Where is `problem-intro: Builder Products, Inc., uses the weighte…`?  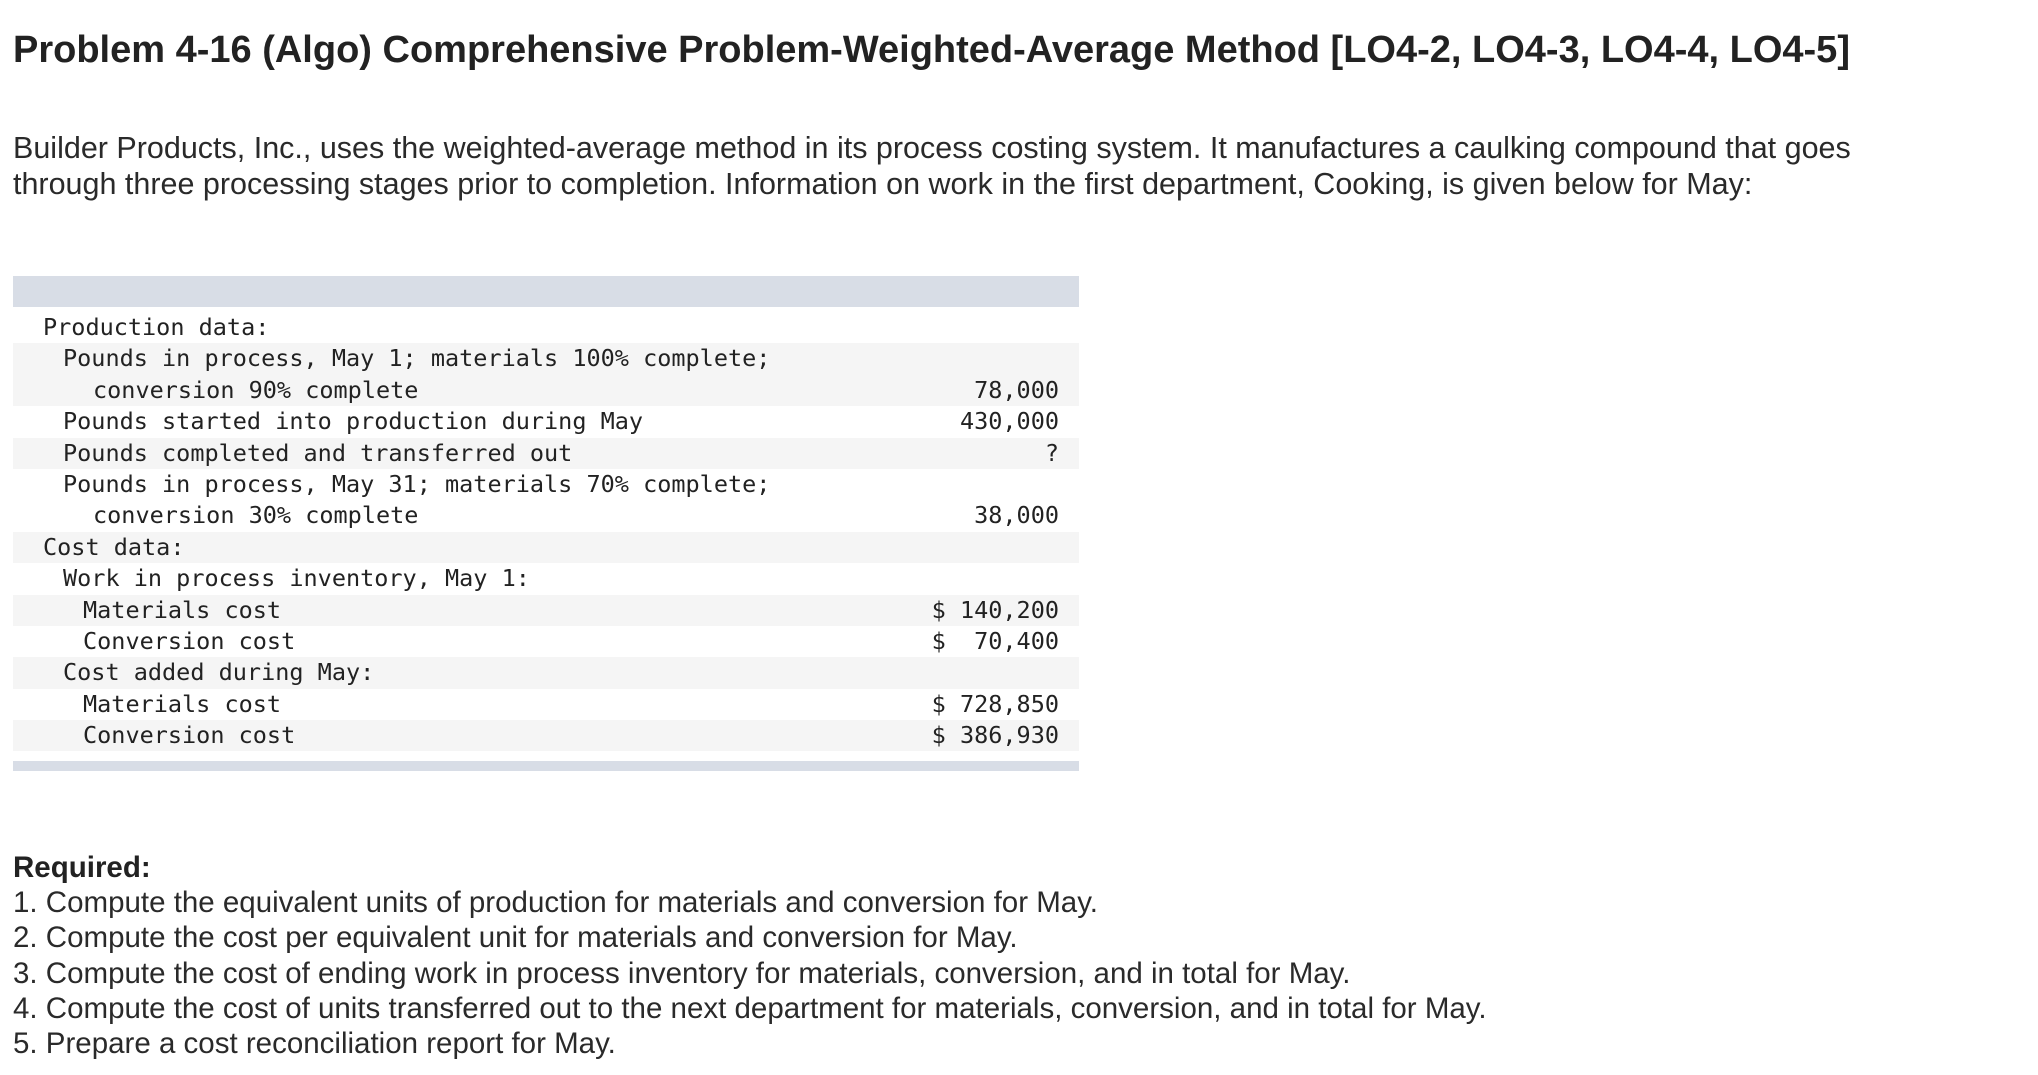 problem-intro: Builder Products, Inc., uses the weighte… is located at coordinates (932, 166).